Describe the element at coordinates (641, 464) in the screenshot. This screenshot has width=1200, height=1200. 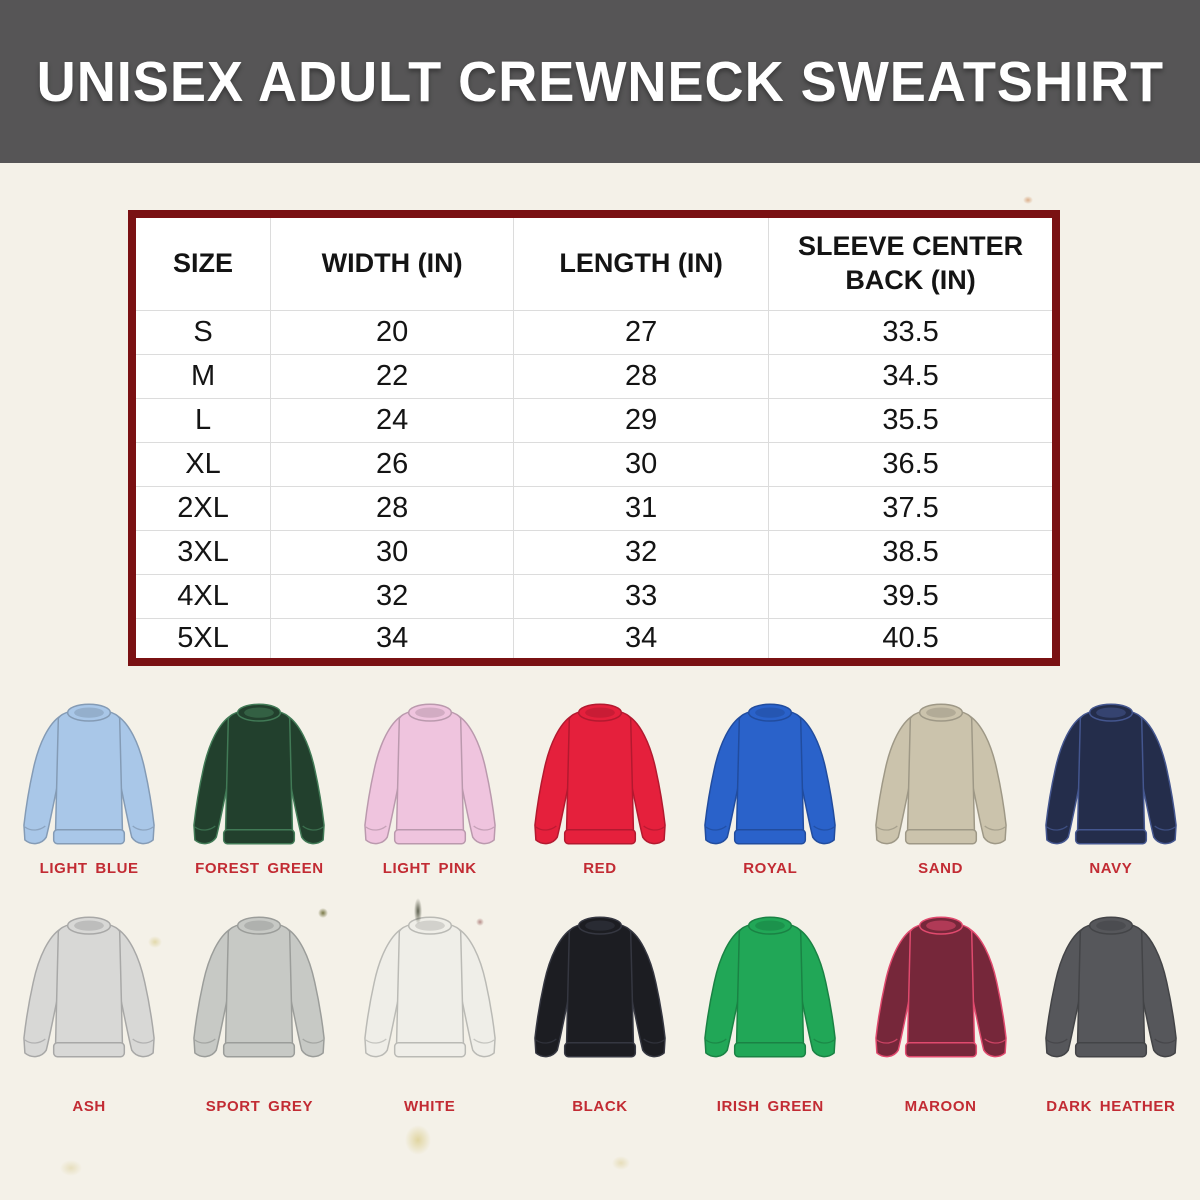
I see `length-cell: 30` at that location.